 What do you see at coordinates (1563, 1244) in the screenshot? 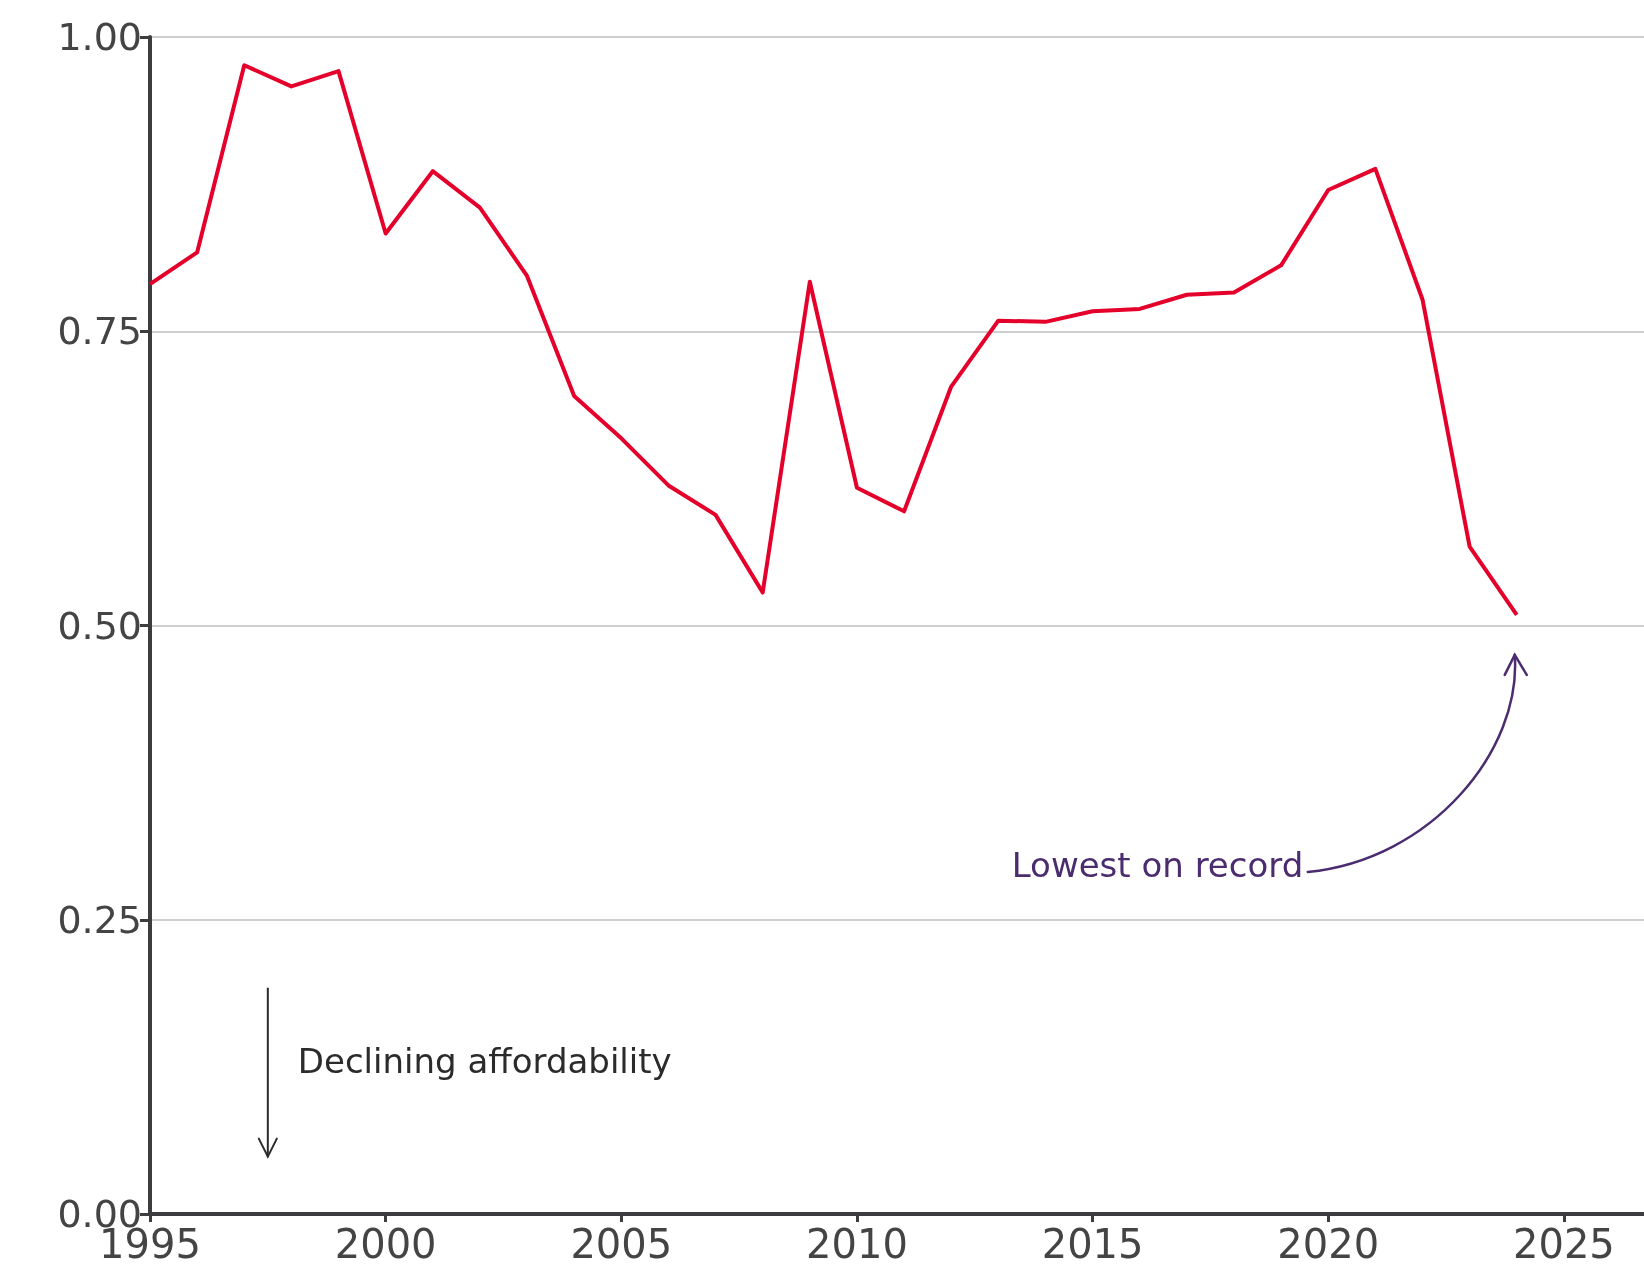
I see `x-tick-label: 2025` at bounding box center [1563, 1244].